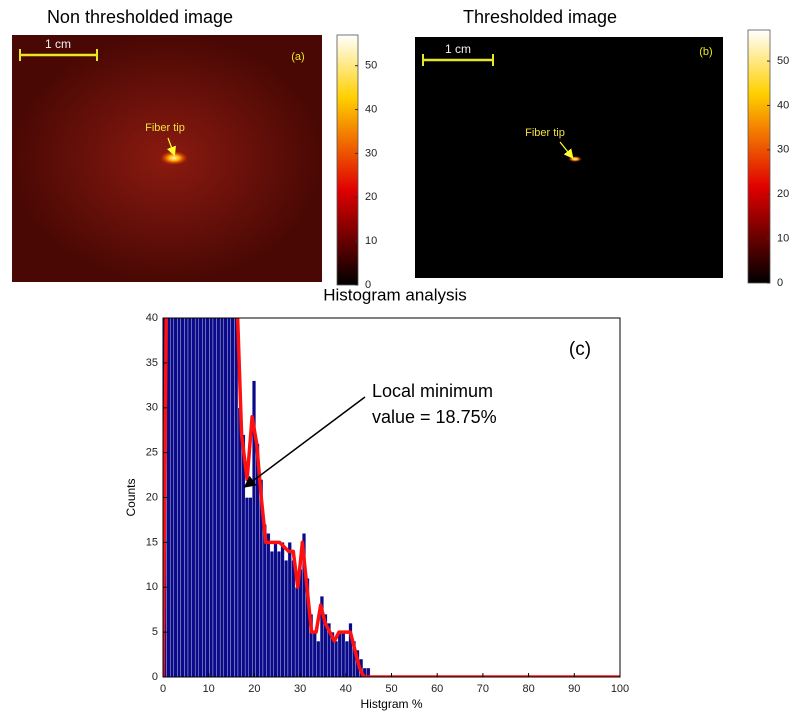  Describe the element at coordinates (575, 159) in the screenshot. I see `fiber-glow` at that location.